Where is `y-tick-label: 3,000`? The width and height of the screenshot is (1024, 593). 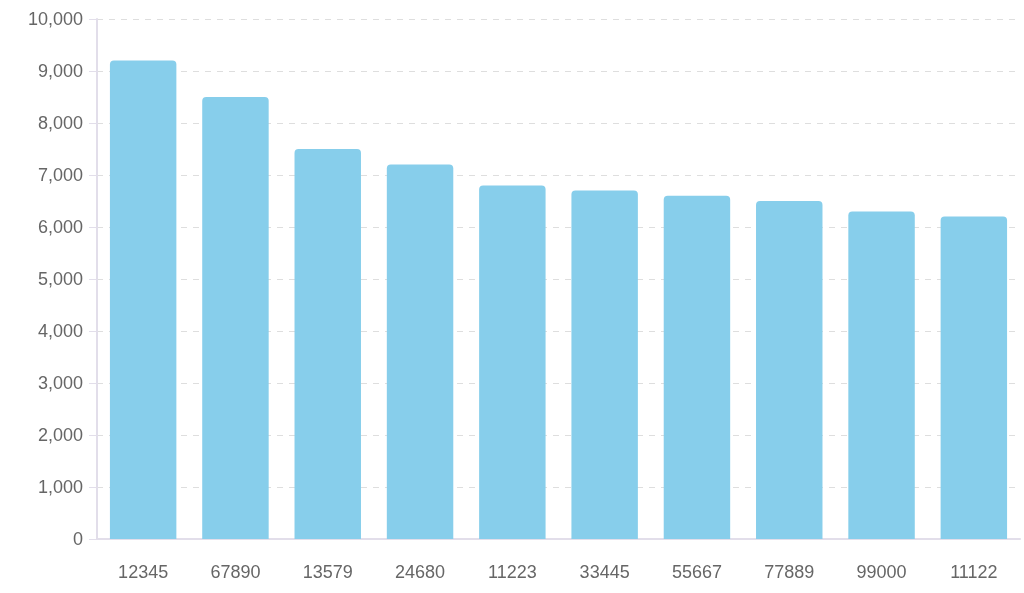 y-tick-label: 3,000 is located at coordinates (60, 383).